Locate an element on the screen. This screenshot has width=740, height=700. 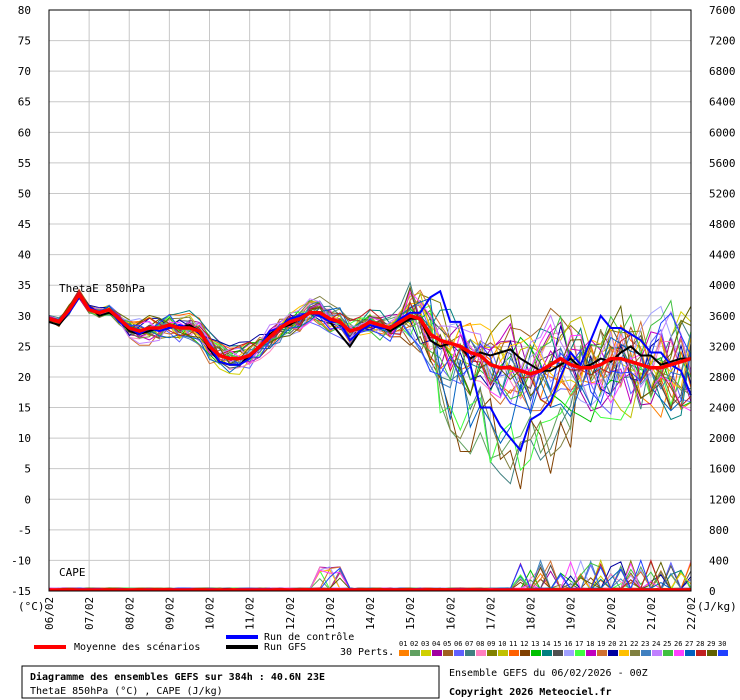
pert-legend-id: 11 is located at coordinates (513, 644).